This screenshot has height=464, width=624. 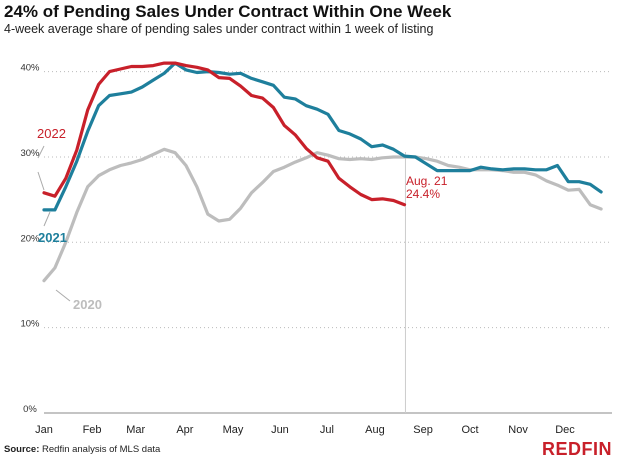 I want to click on series-label-2020: 2020, so click(x=87, y=304).